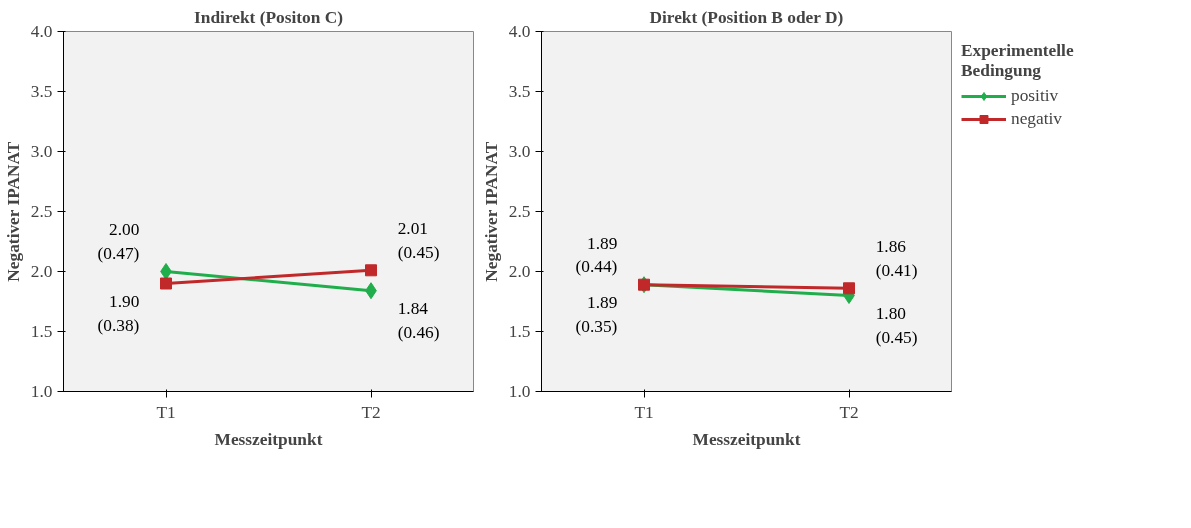 The width and height of the screenshot is (1191, 528). I want to click on data-label: 1.90 (0.38), so click(118, 313).